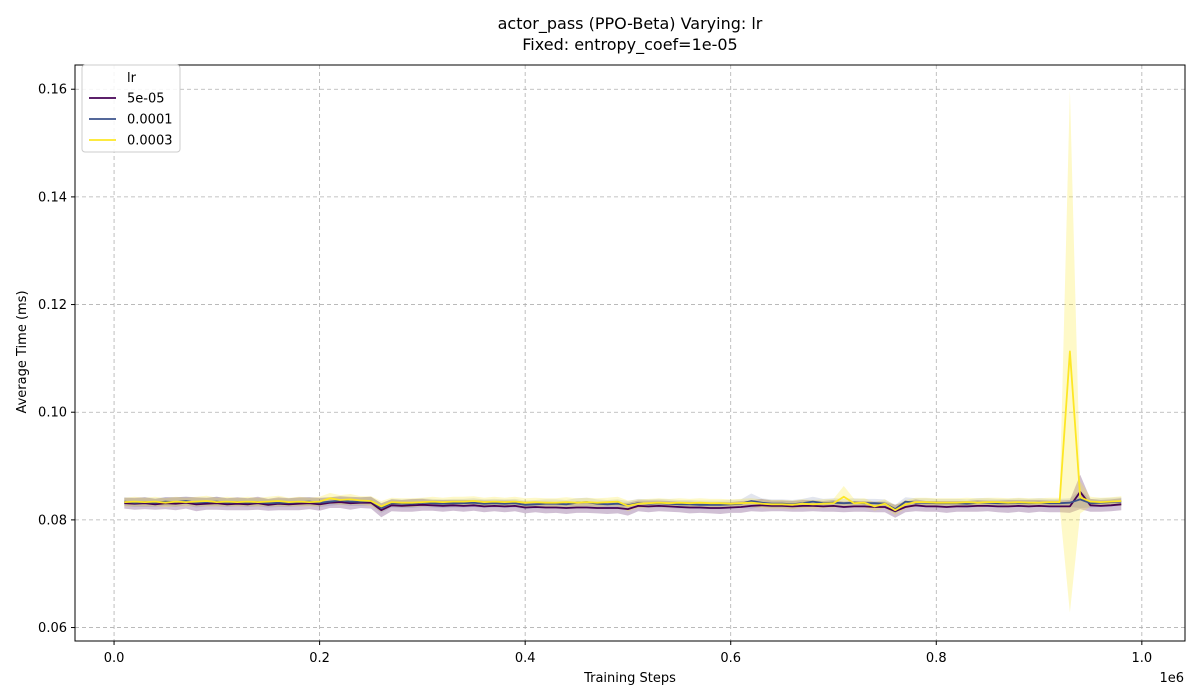 The image size is (1200, 700). What do you see at coordinates (52, 520) in the screenshot?
I see `y-tick-label: 0.08` at bounding box center [52, 520].